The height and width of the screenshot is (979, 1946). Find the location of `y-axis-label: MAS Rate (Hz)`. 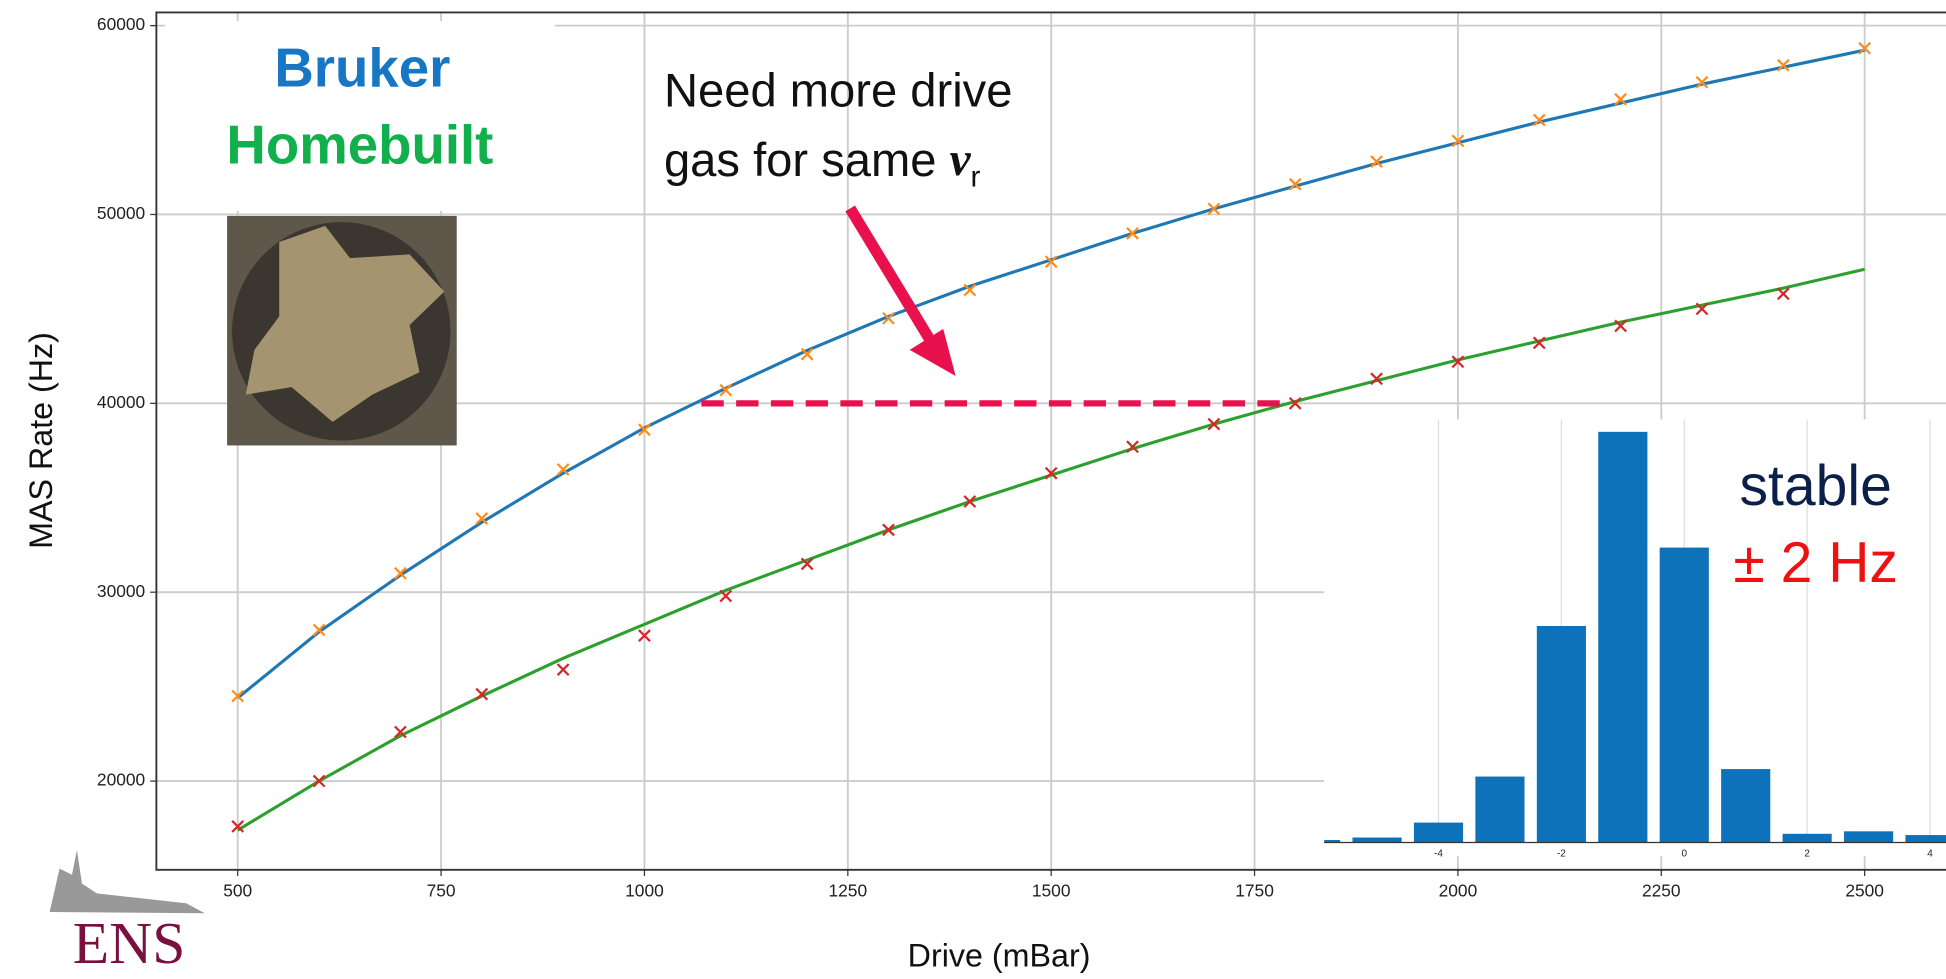

y-axis-label: MAS Rate (Hz) is located at coordinates (41, 440).